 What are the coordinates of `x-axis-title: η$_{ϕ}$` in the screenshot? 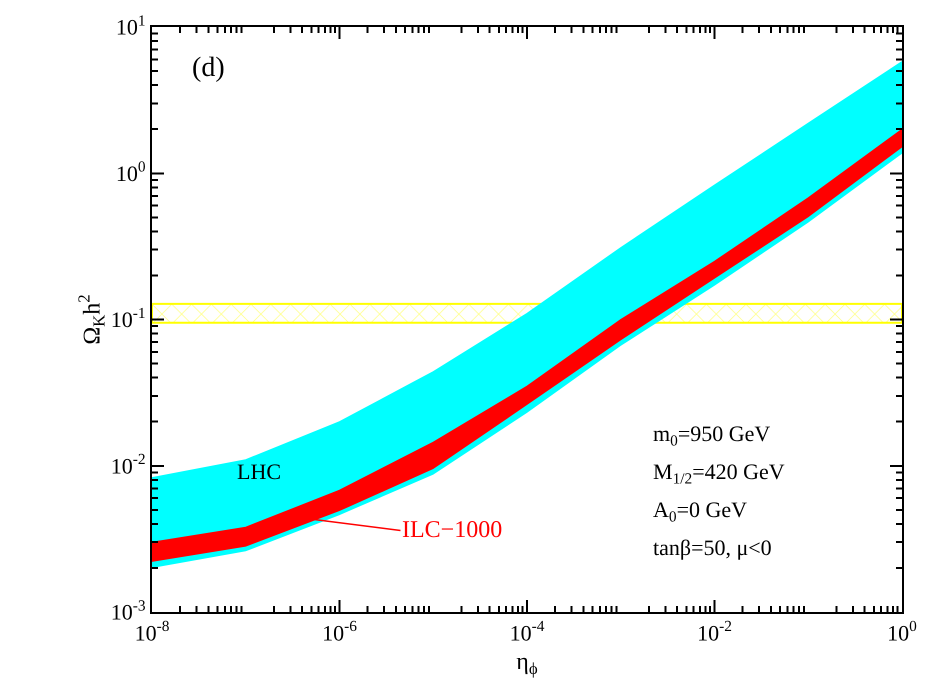 It's located at (527, 663).